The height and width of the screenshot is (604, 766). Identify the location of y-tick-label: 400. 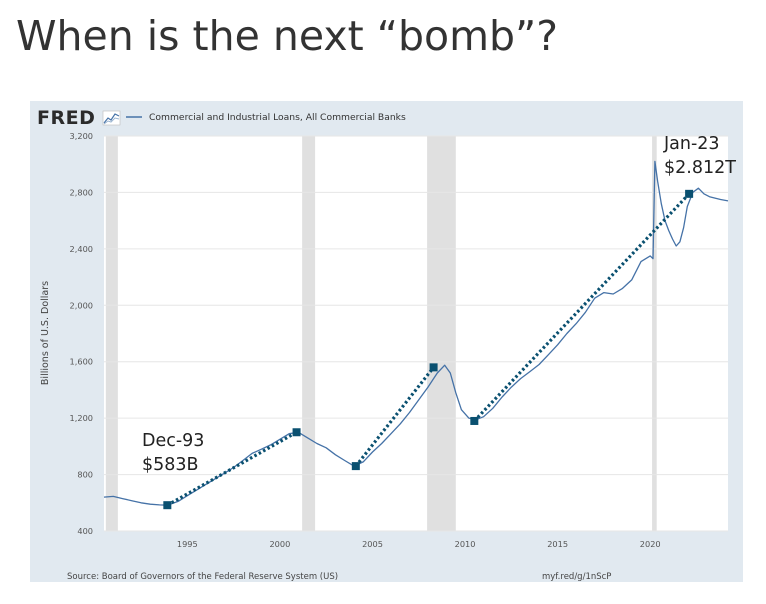
(85, 531).